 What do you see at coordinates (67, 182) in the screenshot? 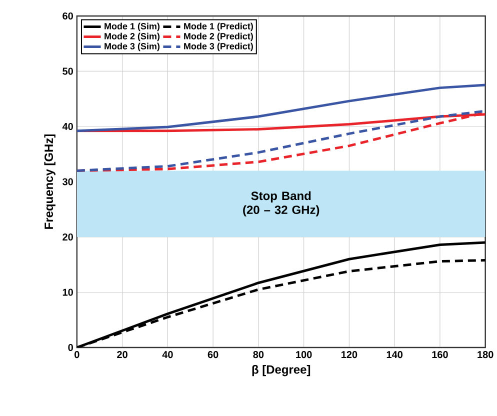
I see `y-tick-label: 30` at bounding box center [67, 182].